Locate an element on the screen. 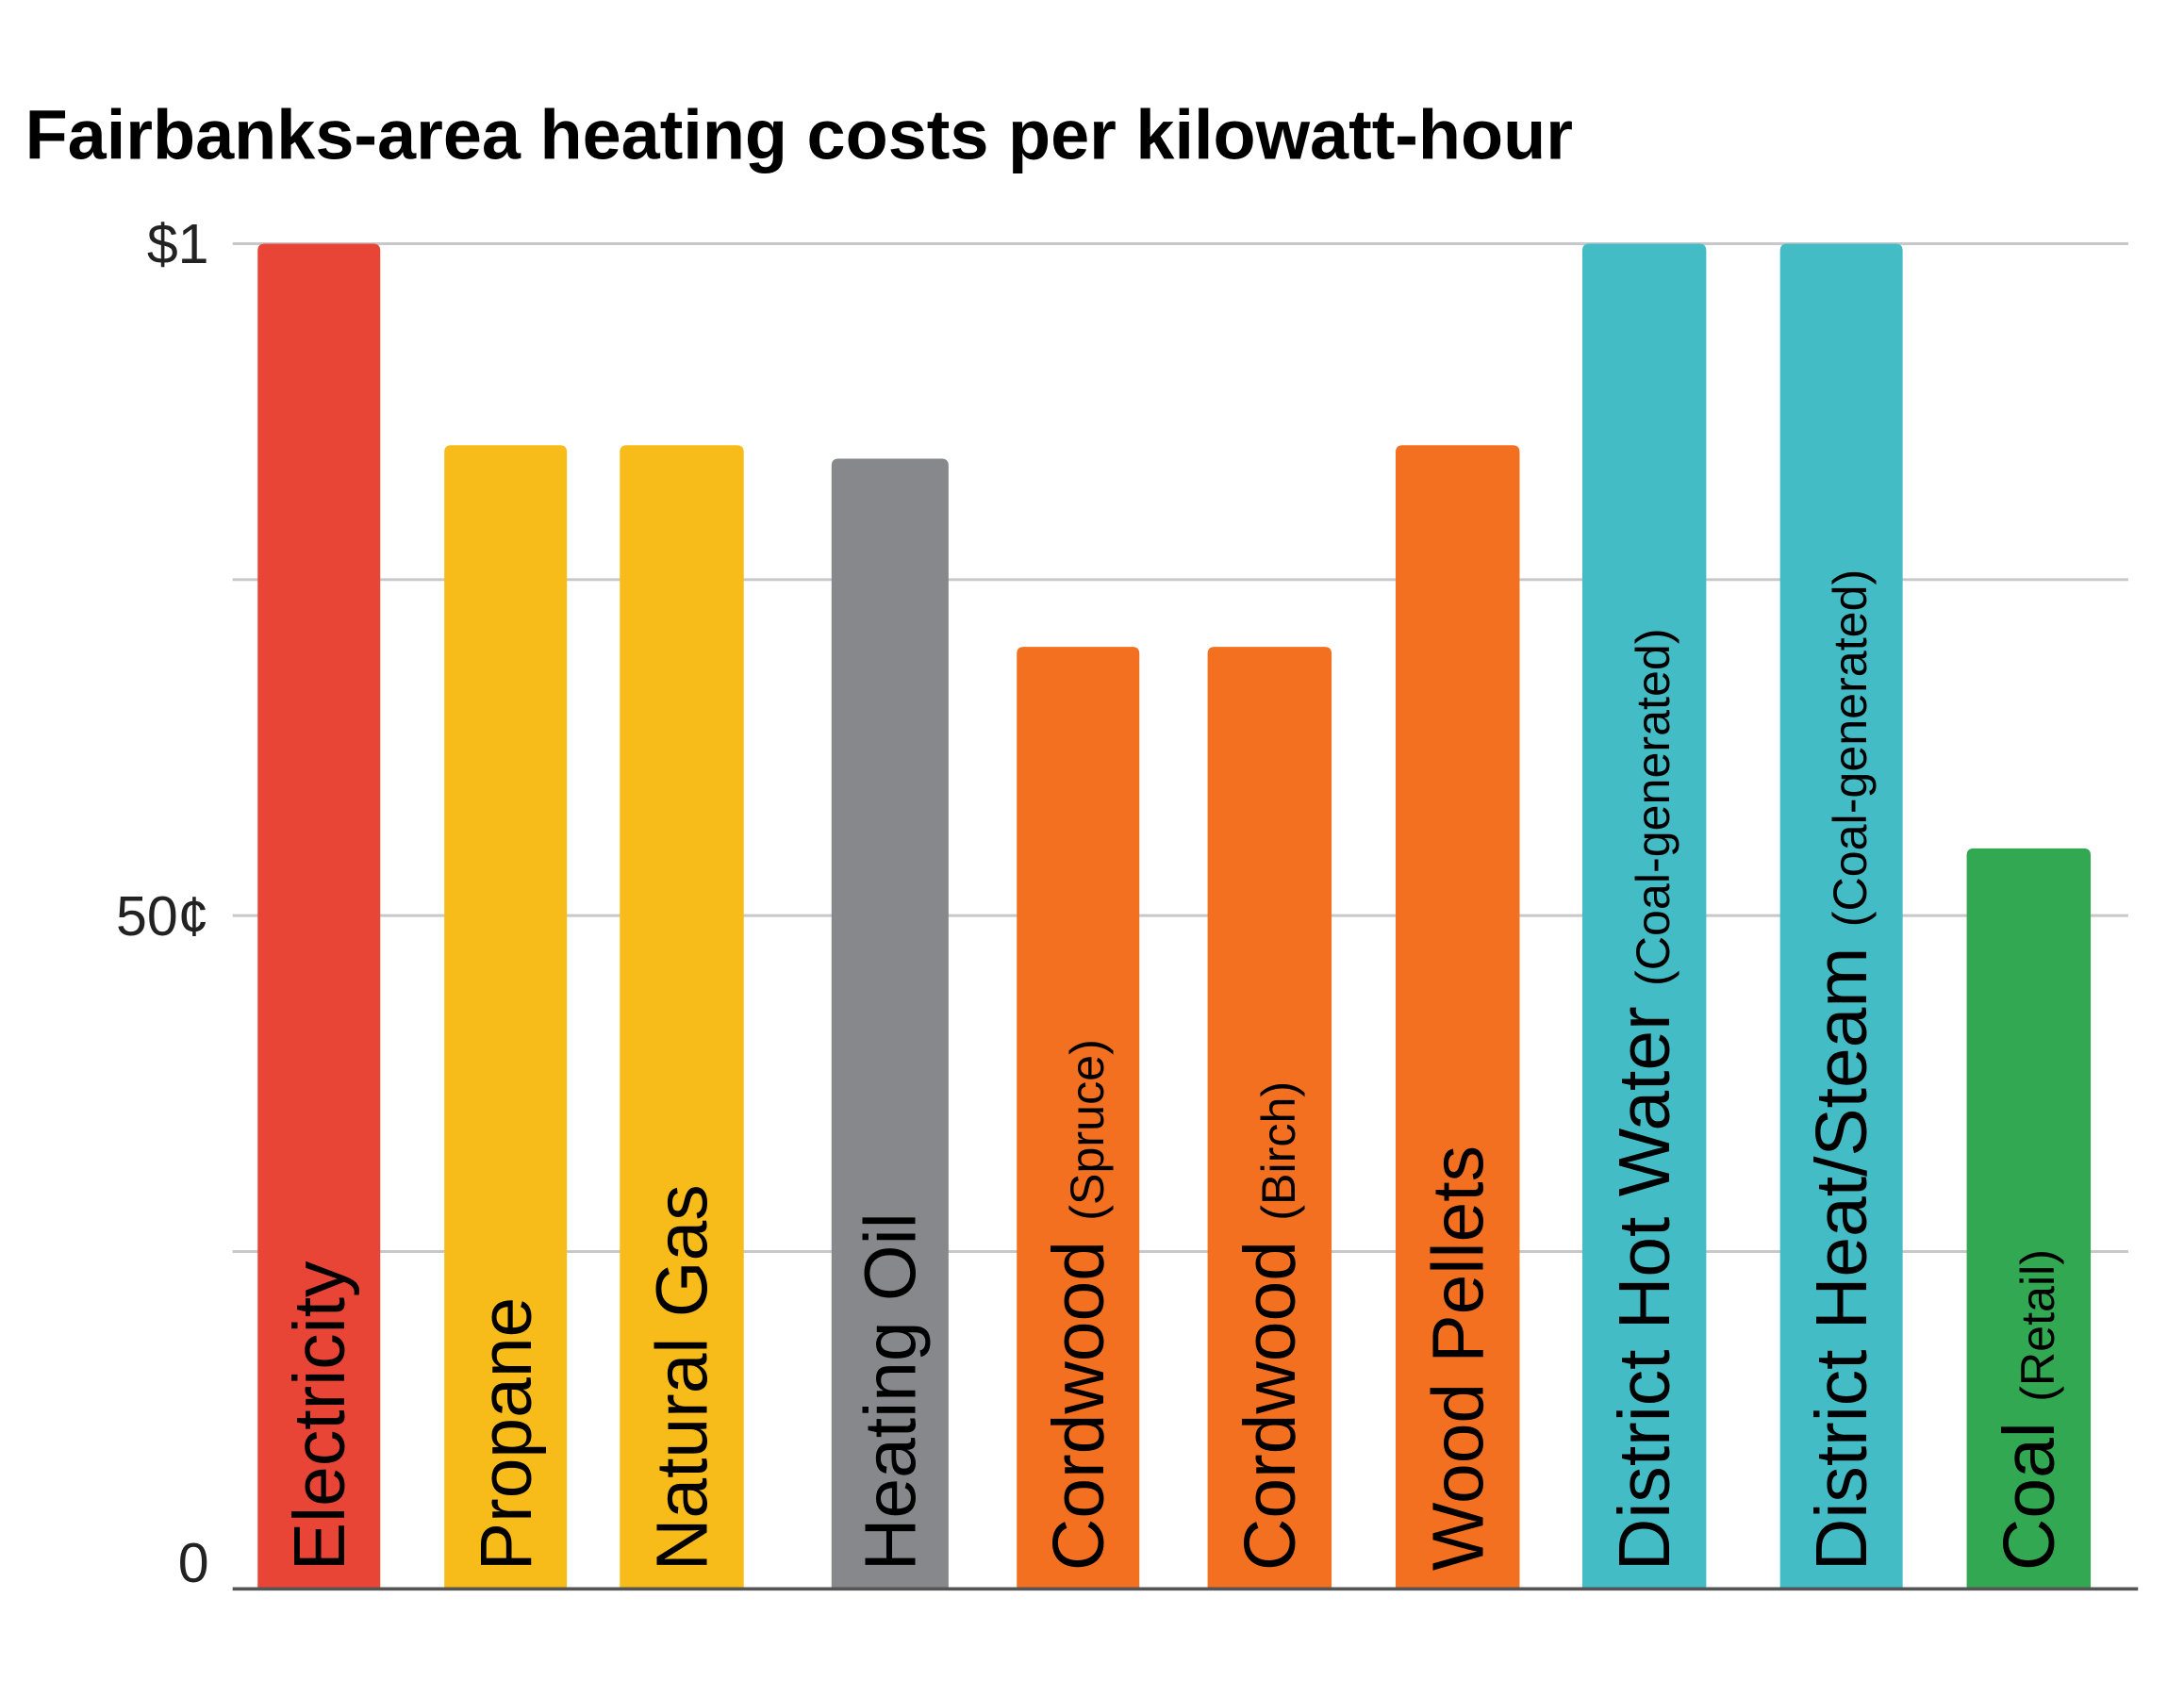 Image resolution: width=2184 pixels, height=1697 pixels. category-name: District Hot Water is located at coordinates (1644, 1288).